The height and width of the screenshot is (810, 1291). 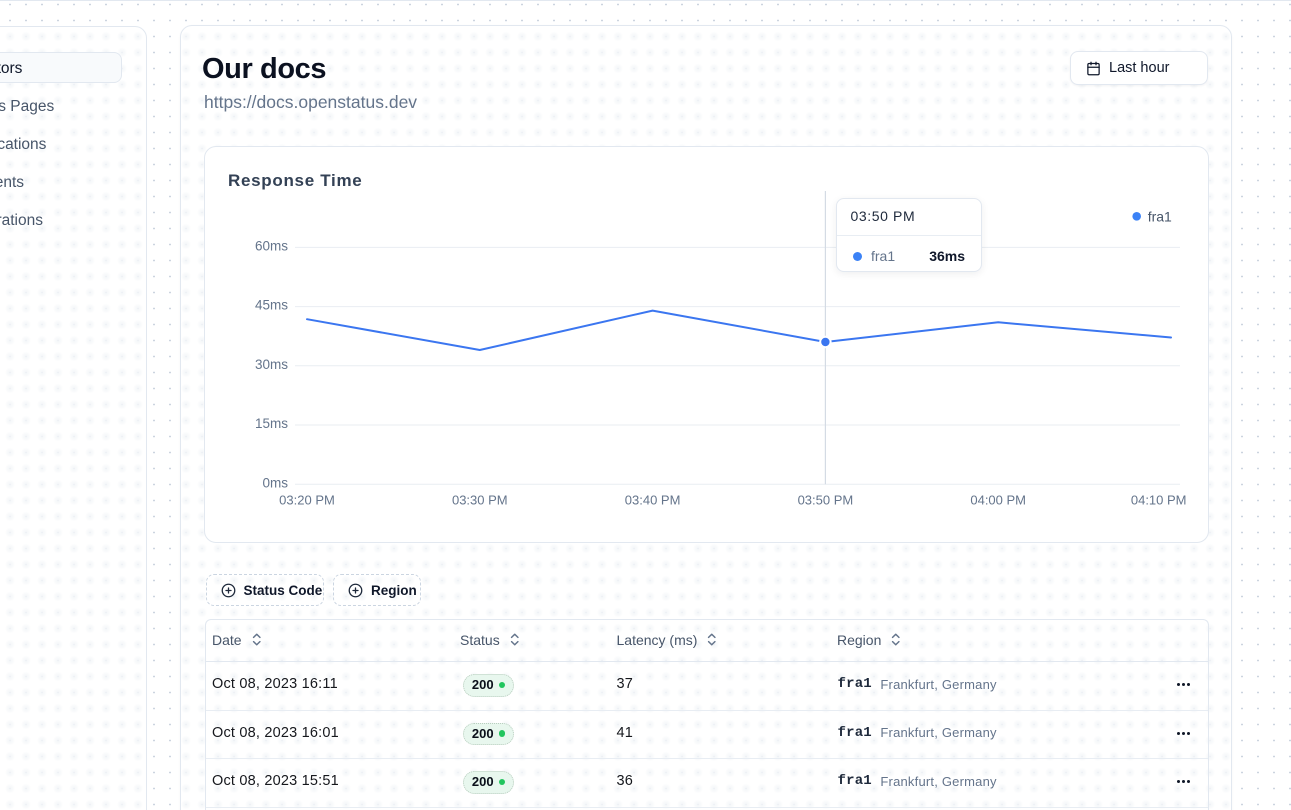 I want to click on svg-text: 45ms, so click(x=271, y=305).